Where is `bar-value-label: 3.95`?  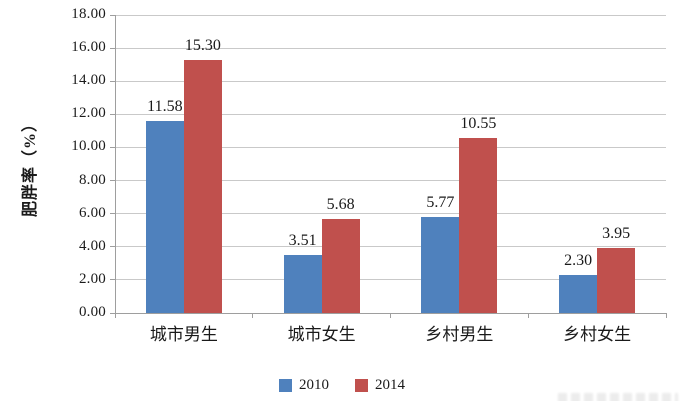
bar-value-label: 3.95 is located at coordinates (616, 233).